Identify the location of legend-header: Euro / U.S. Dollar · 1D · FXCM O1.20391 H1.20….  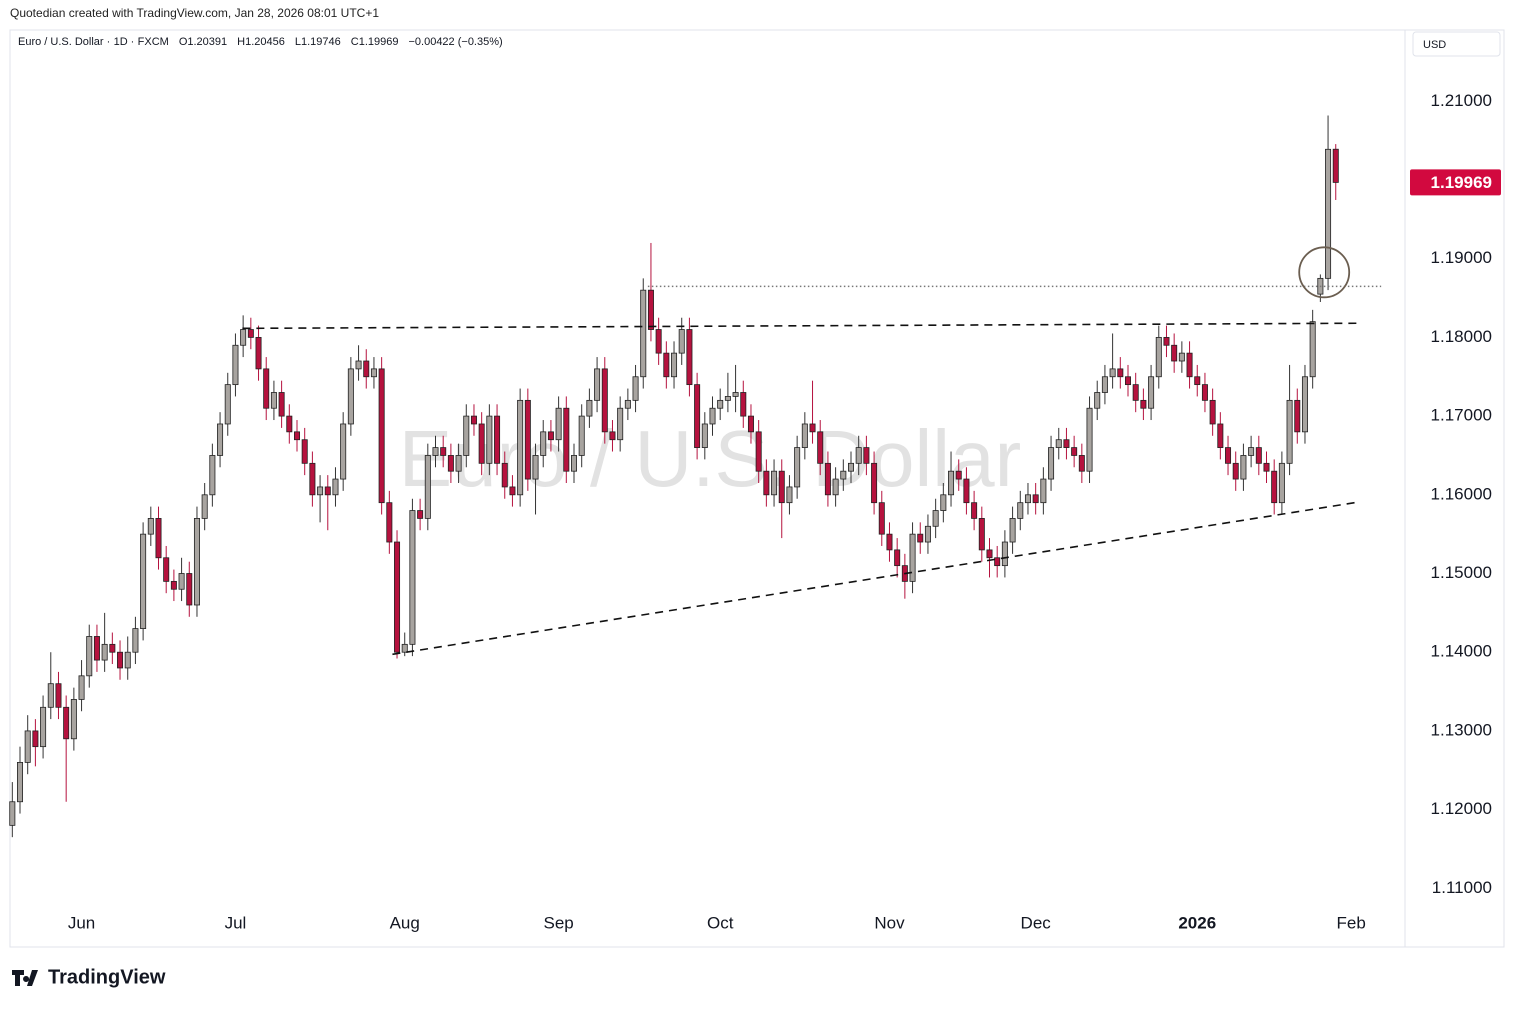
(260, 42).